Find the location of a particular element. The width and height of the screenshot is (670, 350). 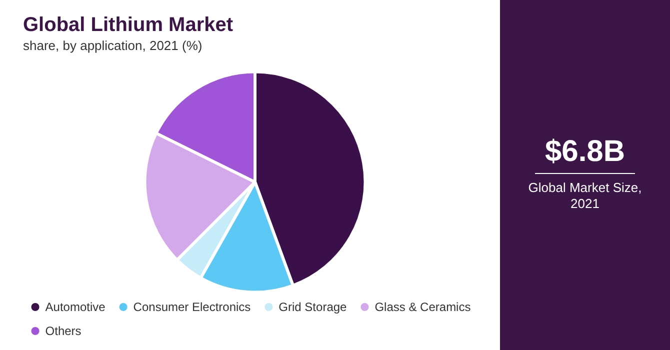

legend-label: Glass & Ceramics is located at coordinates (422, 307).